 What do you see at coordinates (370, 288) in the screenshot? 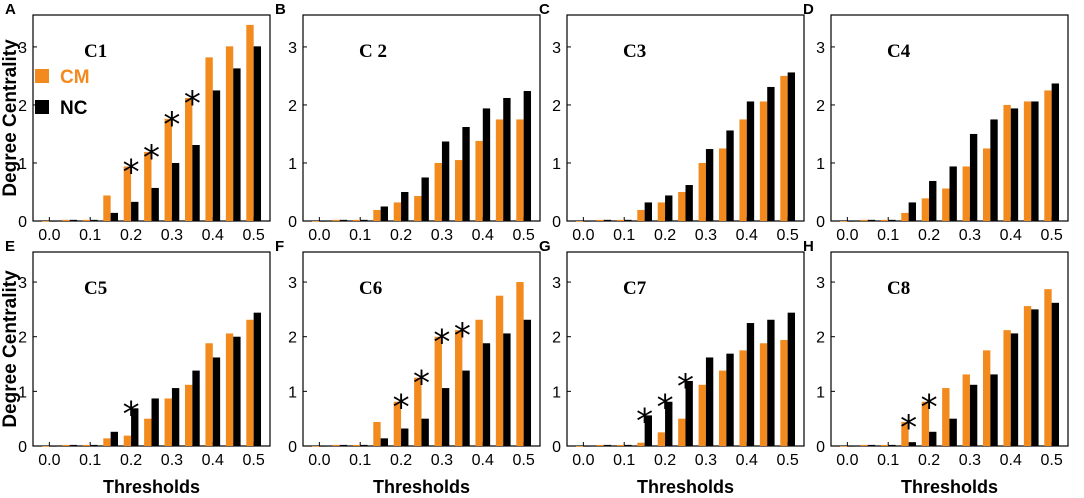
I see `panel-title: C6` at bounding box center [370, 288].